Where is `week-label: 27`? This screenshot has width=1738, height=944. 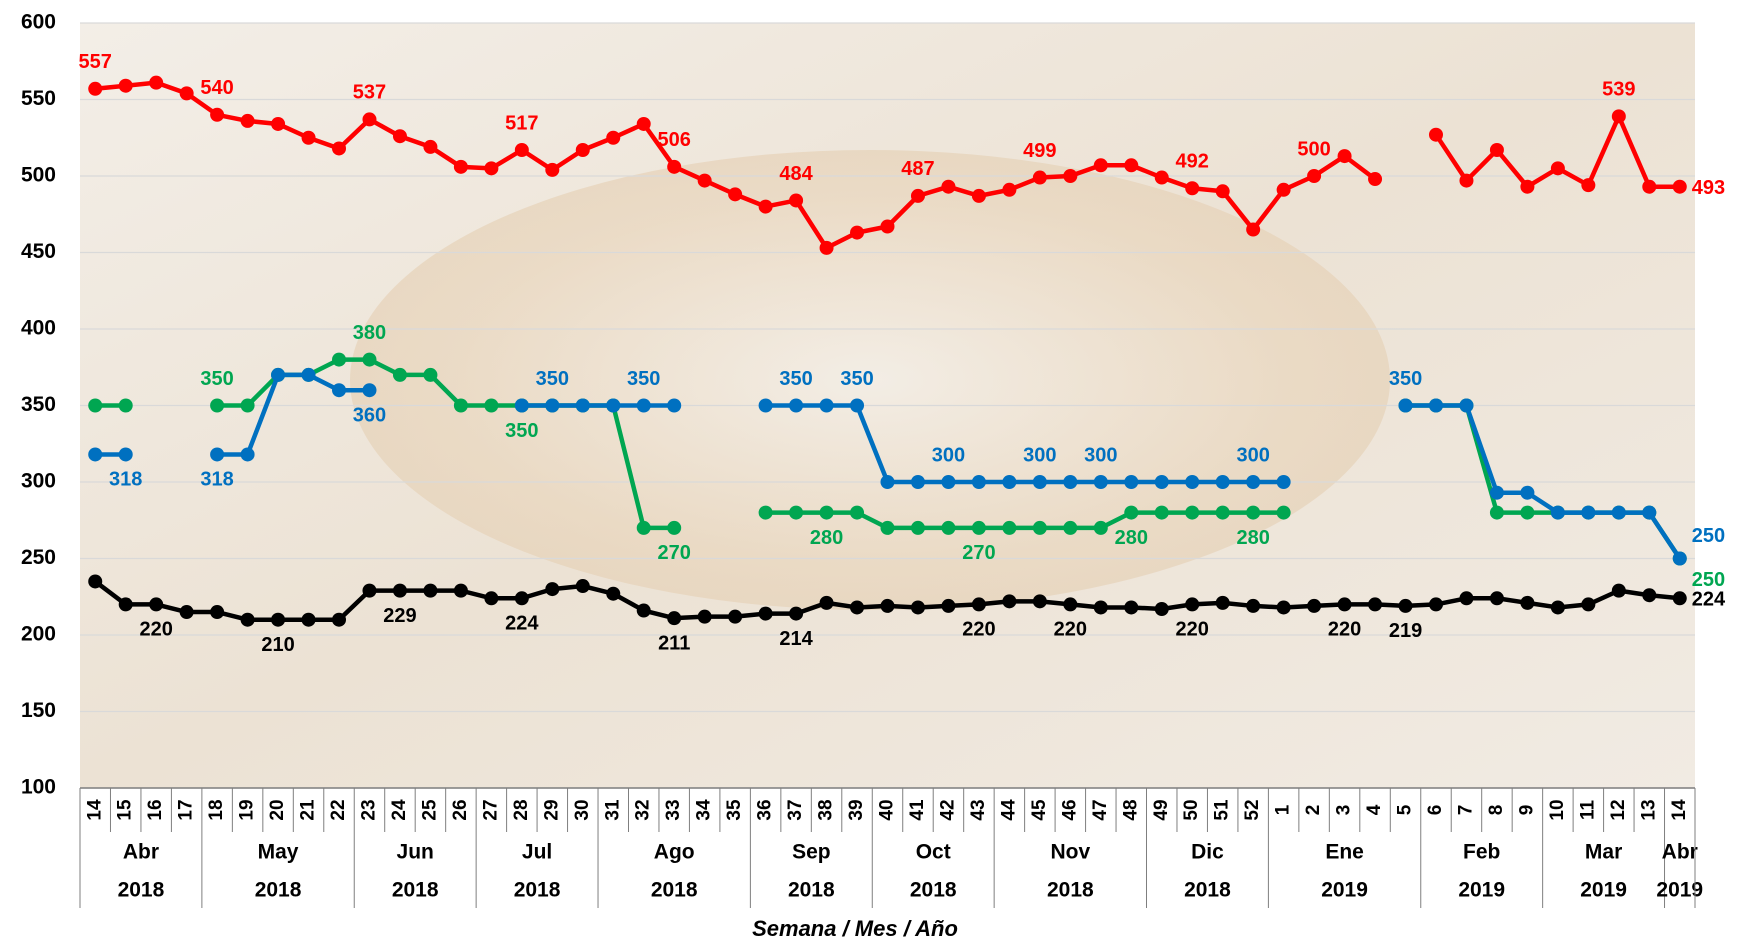
week-label: 27 is located at coordinates (490, 809).